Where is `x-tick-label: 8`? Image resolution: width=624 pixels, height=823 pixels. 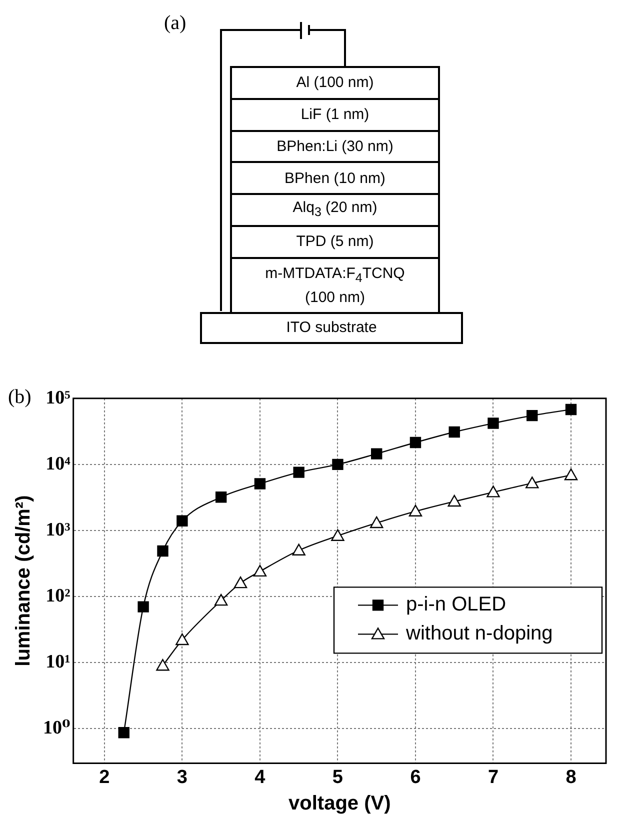
x-tick-label: 8 is located at coordinates (571, 777).